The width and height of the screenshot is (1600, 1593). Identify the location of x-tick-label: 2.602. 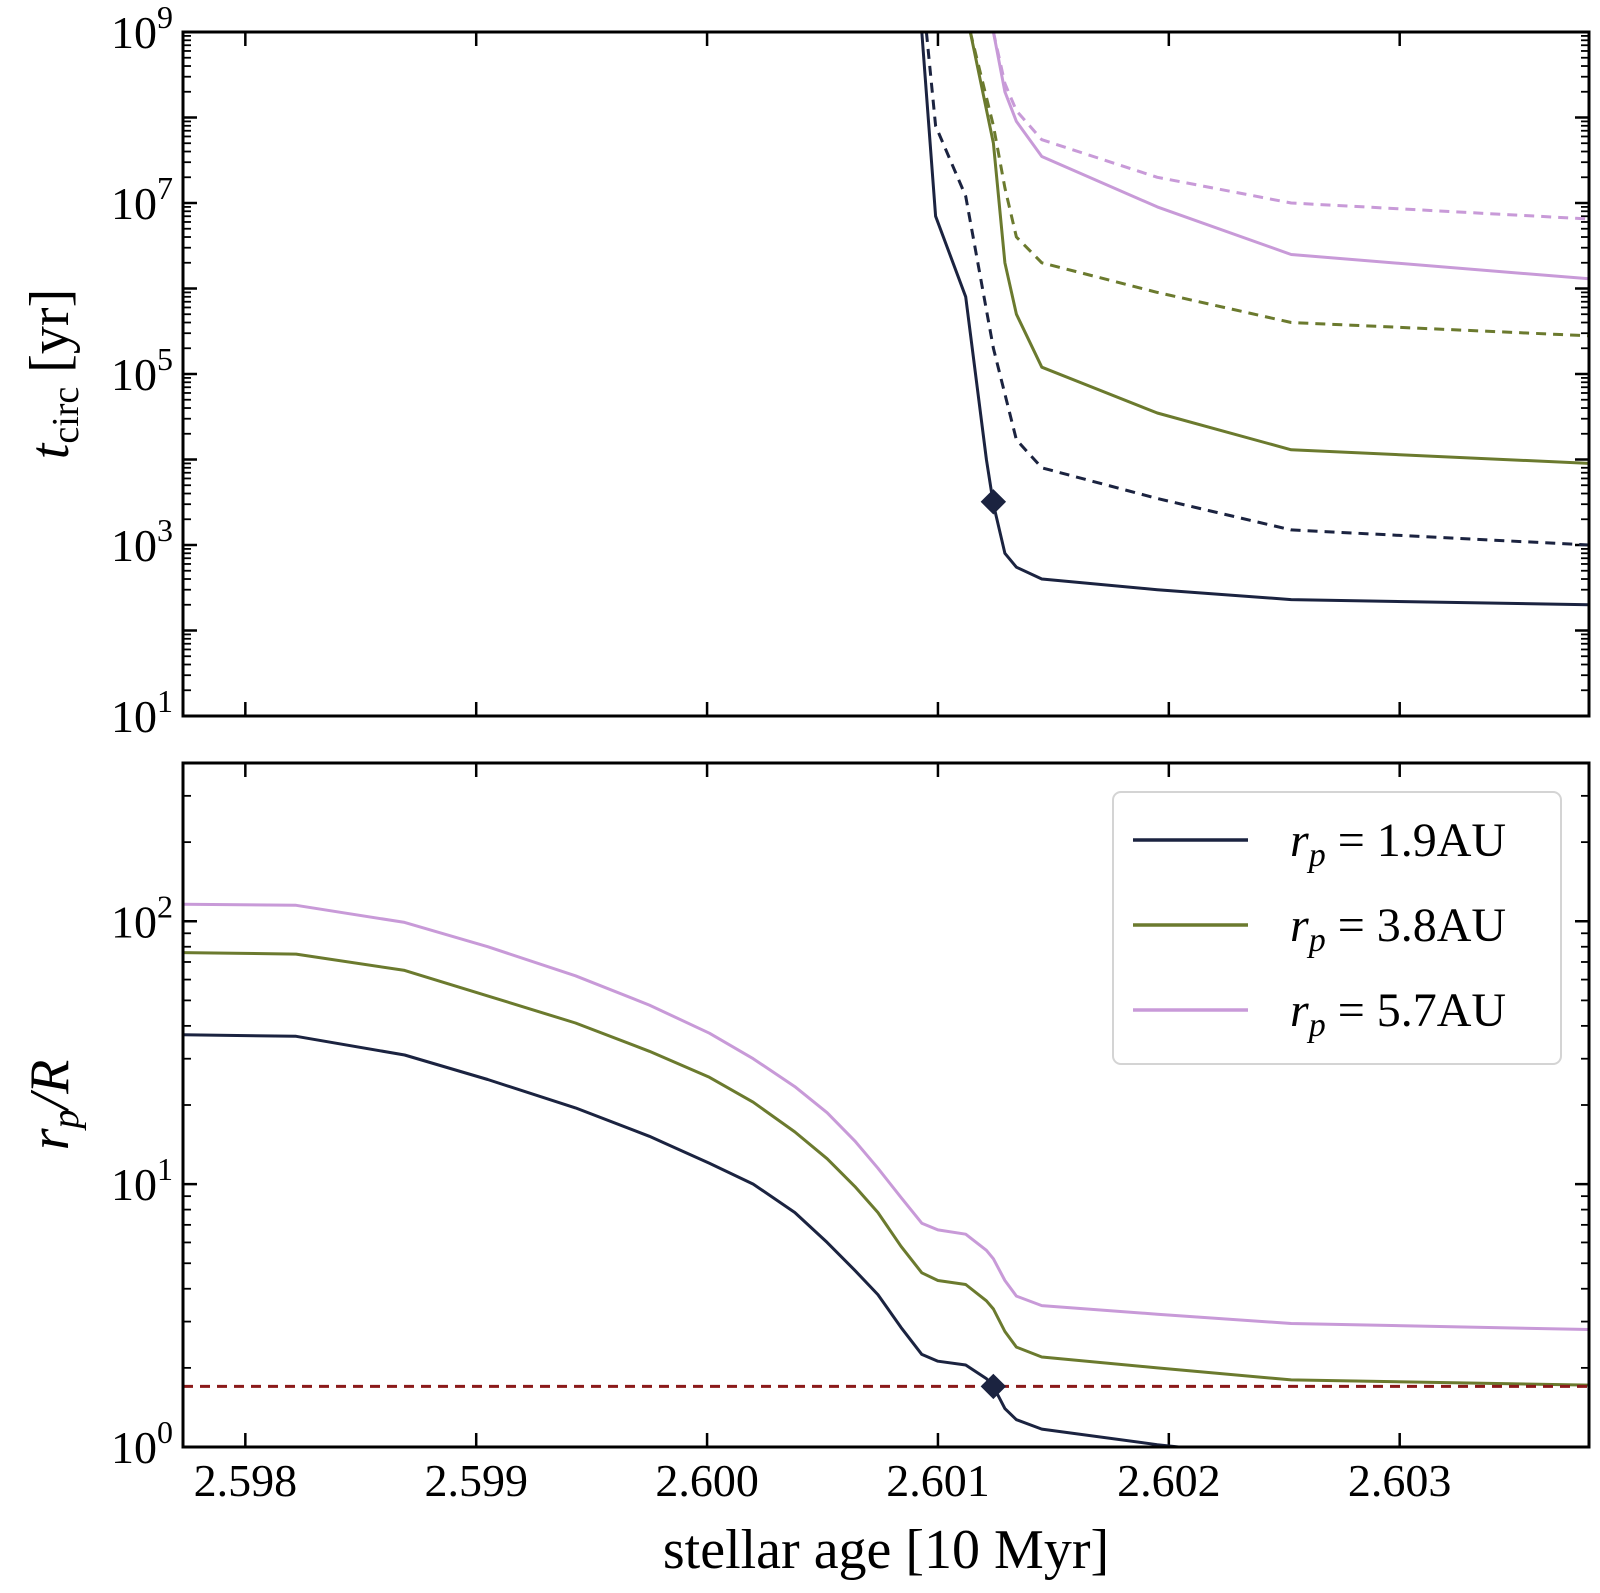
(1169, 1480).